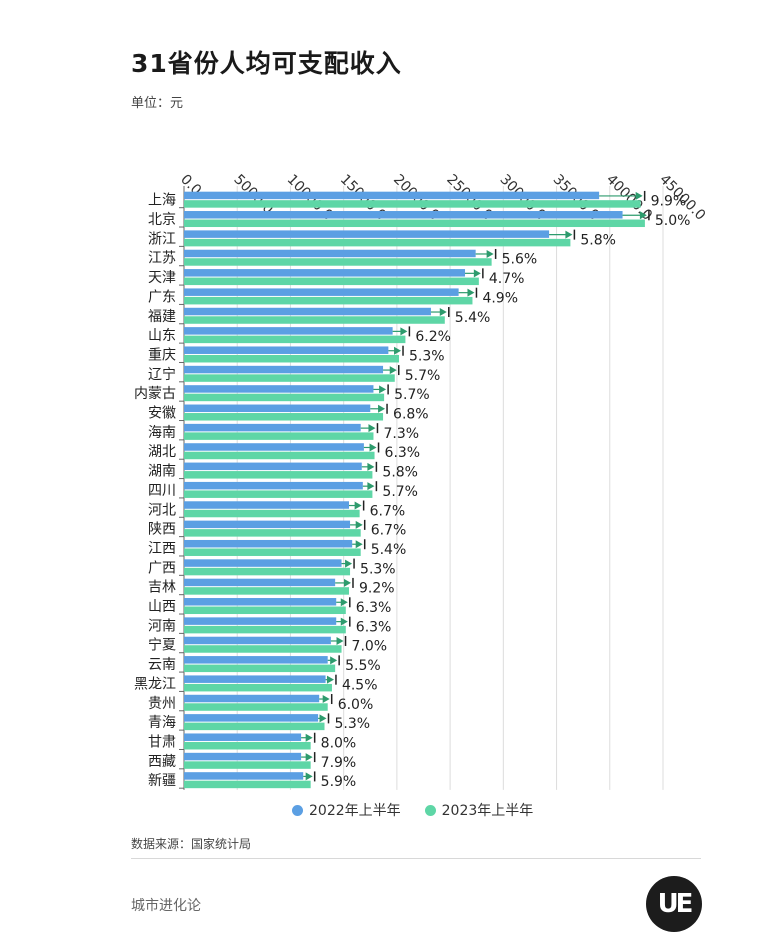 This screenshot has width=771, height=932. Describe the element at coordinates (191, 844) in the screenshot. I see `data-source: 数据来源：国家统计局` at that location.